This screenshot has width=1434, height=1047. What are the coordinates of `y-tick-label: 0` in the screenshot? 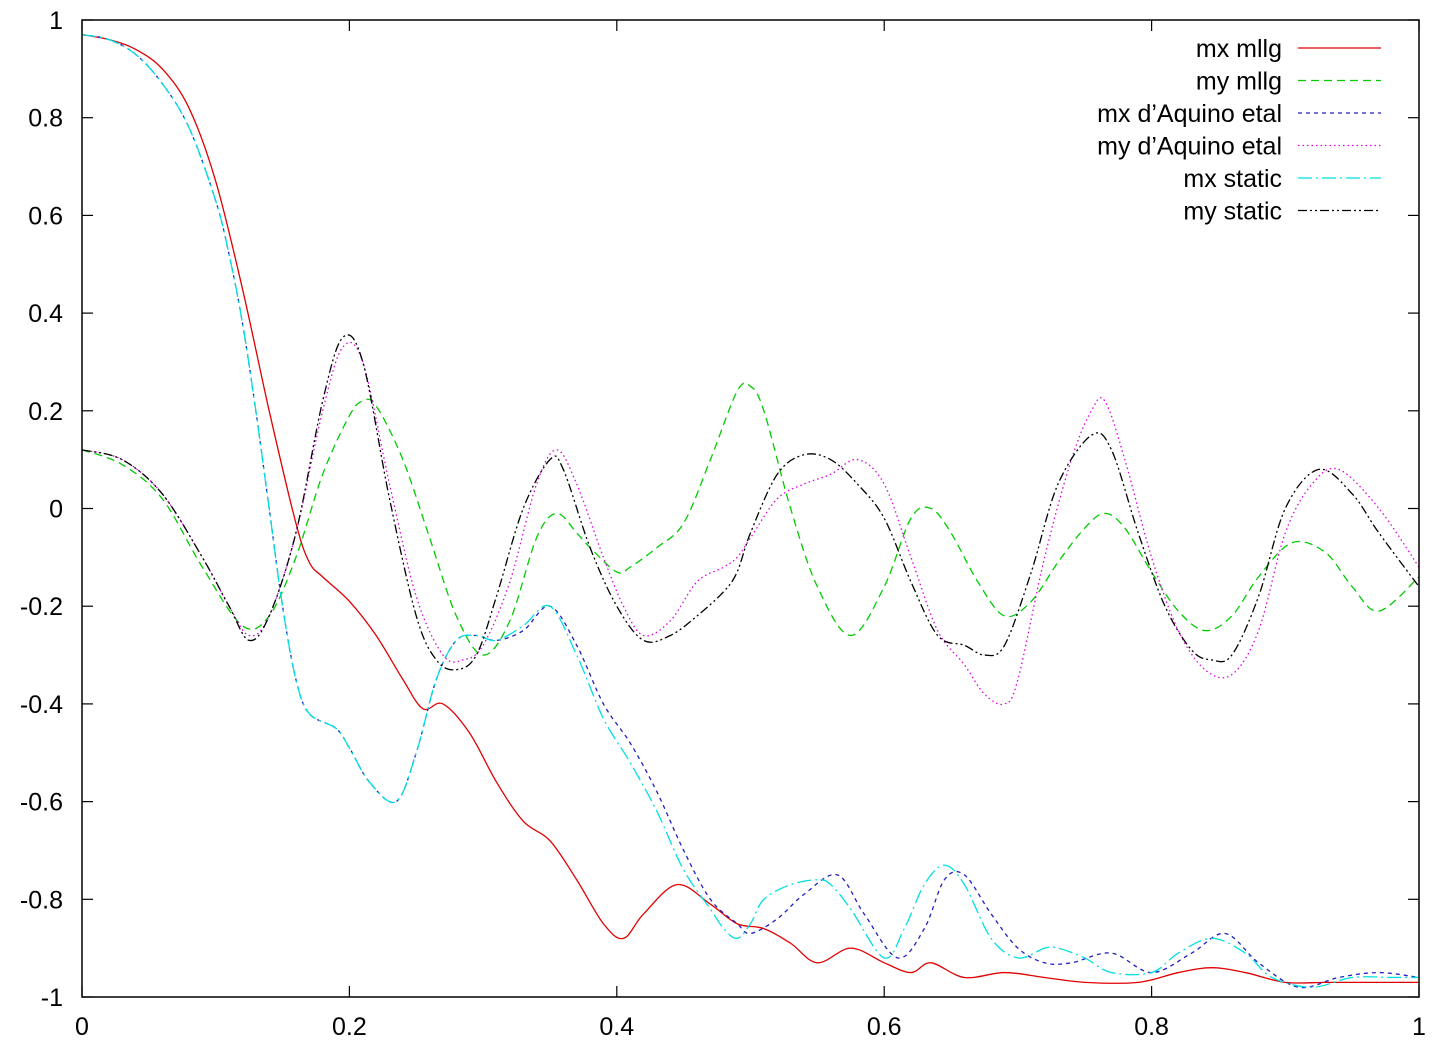 It's located at (56, 510).